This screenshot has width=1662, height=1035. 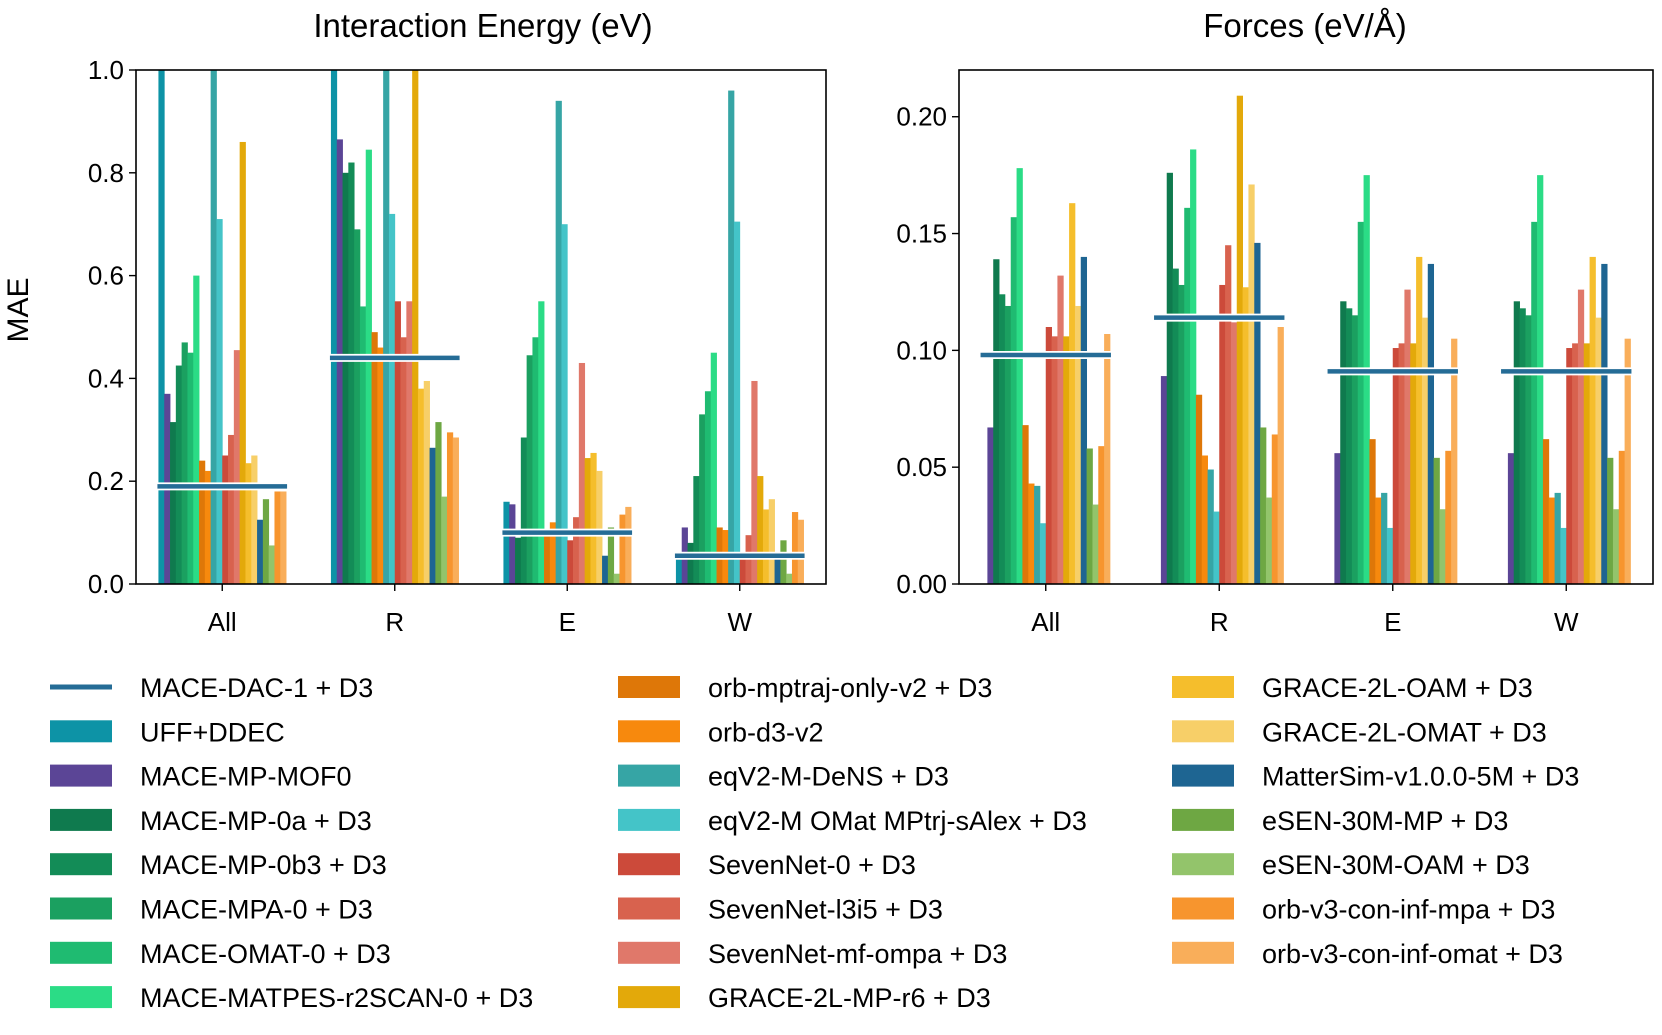 What do you see at coordinates (392, 399) in the screenshot?
I see `bar-eqv2-m-omat-mptrj-salex-d3-r` at bounding box center [392, 399].